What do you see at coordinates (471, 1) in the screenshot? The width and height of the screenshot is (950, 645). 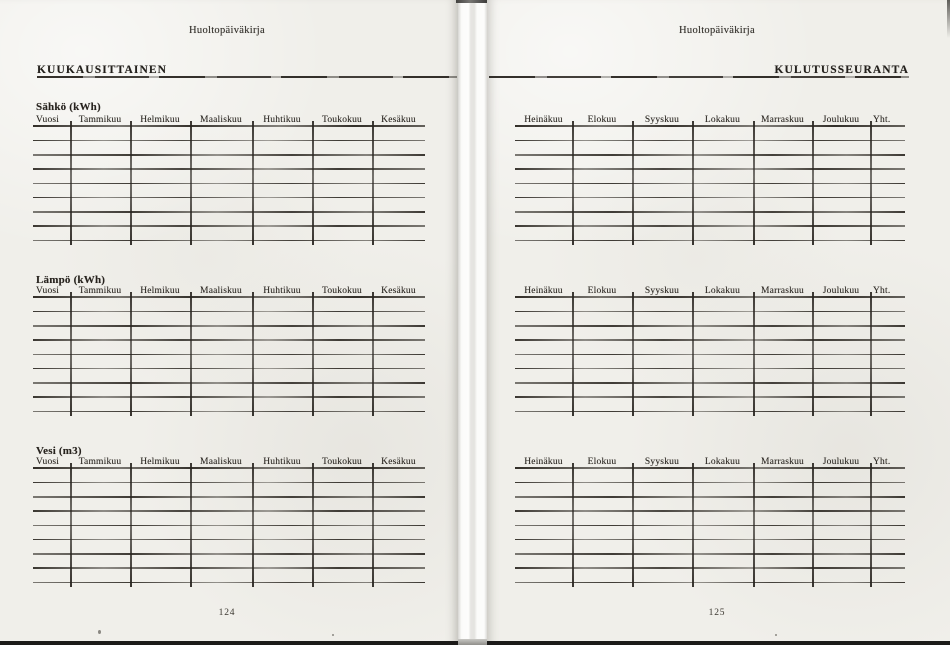 I see `spine-top-shadow` at bounding box center [471, 1].